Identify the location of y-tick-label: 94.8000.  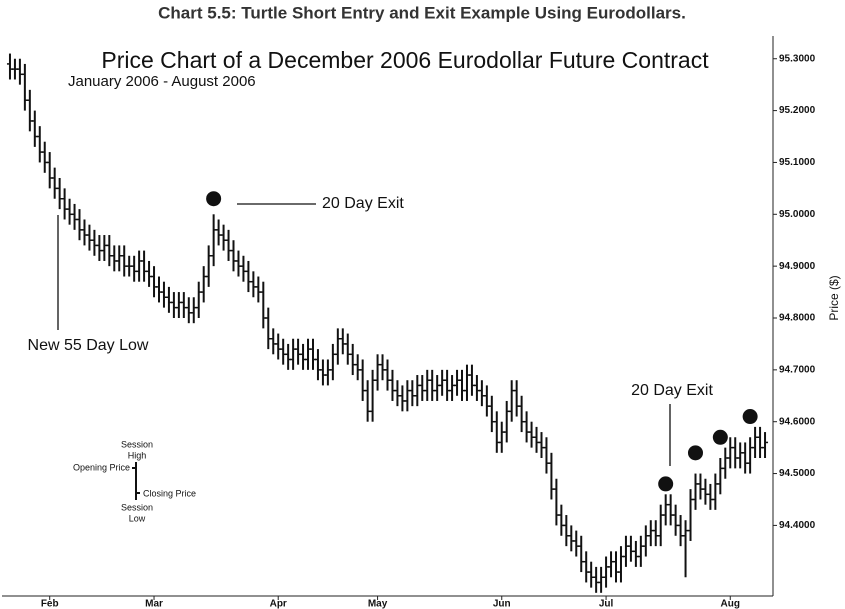
(797, 318).